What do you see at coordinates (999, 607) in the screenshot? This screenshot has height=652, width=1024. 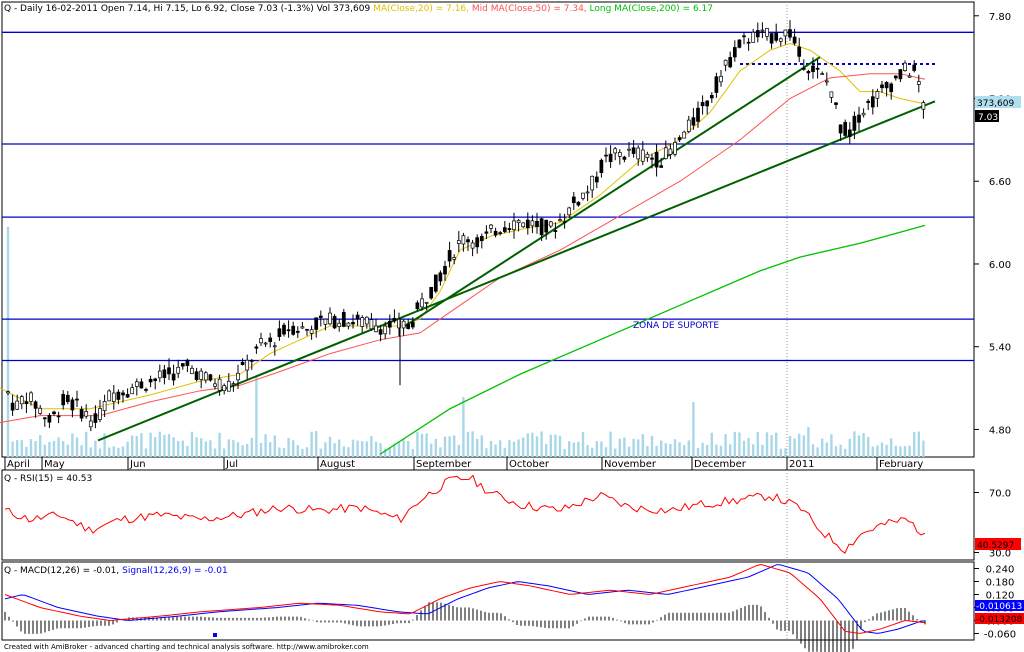 I see `macd-badge-text: -0.010613` at bounding box center [999, 607].